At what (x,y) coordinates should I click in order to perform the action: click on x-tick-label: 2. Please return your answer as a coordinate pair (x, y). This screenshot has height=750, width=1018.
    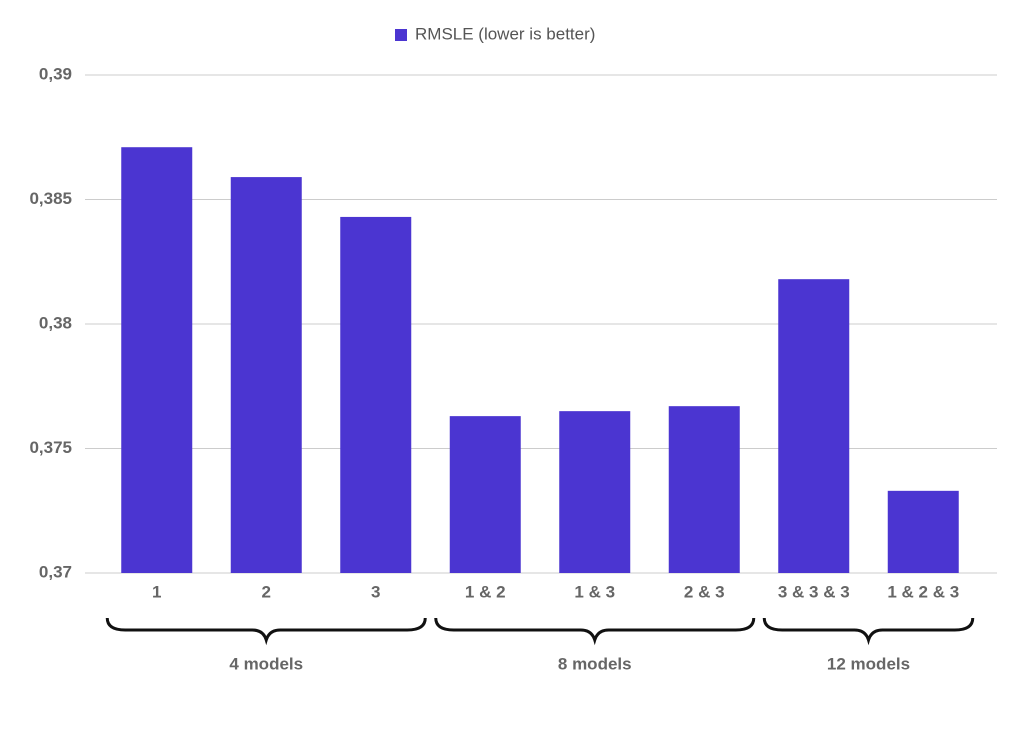
    Looking at the image, I should click on (266, 591).